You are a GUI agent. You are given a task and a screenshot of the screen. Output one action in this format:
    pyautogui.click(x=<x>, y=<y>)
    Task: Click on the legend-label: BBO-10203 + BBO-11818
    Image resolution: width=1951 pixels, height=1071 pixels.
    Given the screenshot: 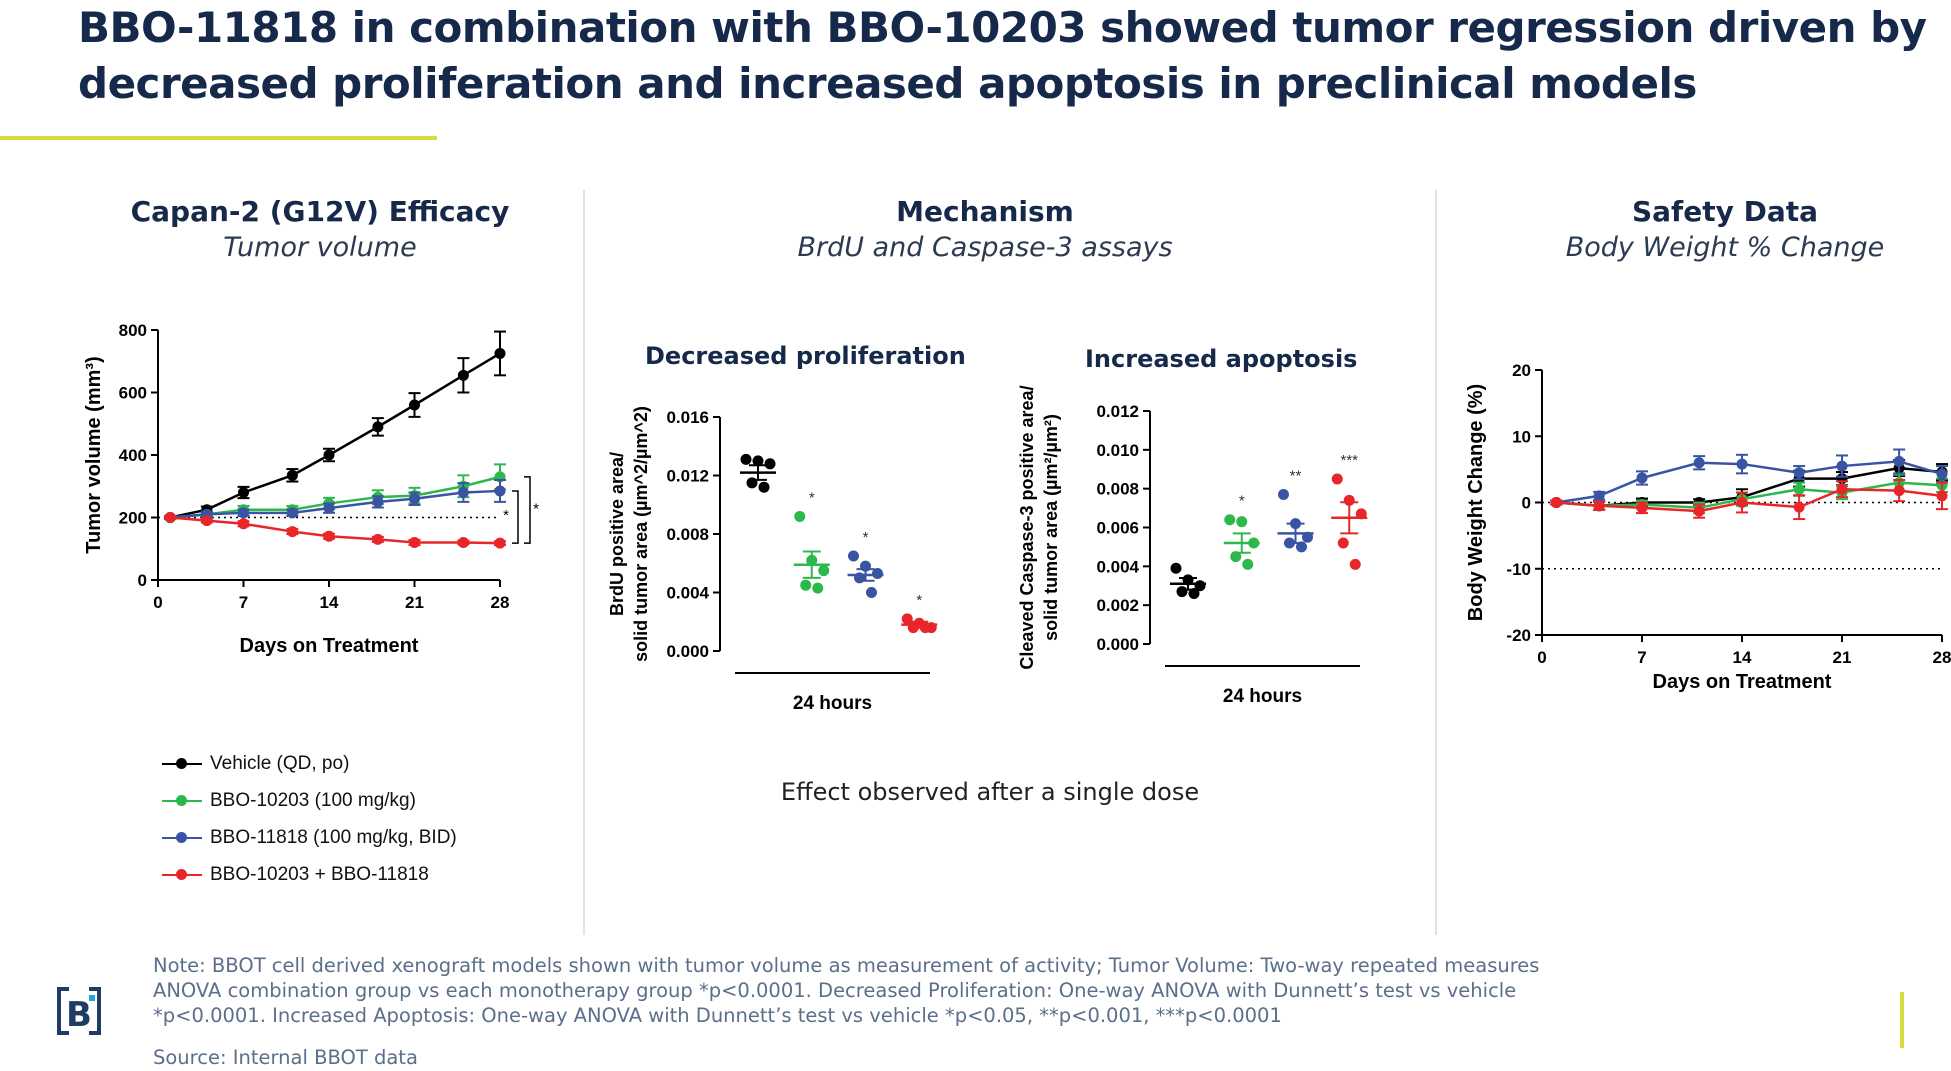 What is the action you would take?
    pyautogui.click(x=319, y=874)
    